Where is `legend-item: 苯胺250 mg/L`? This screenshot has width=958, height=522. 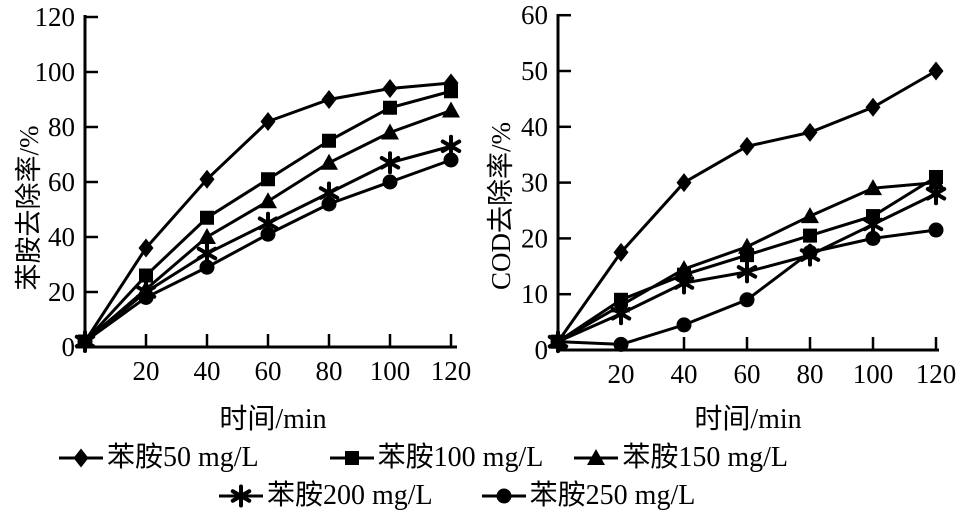
legend-item: 苯胺250 mg/L is located at coordinates (588, 496).